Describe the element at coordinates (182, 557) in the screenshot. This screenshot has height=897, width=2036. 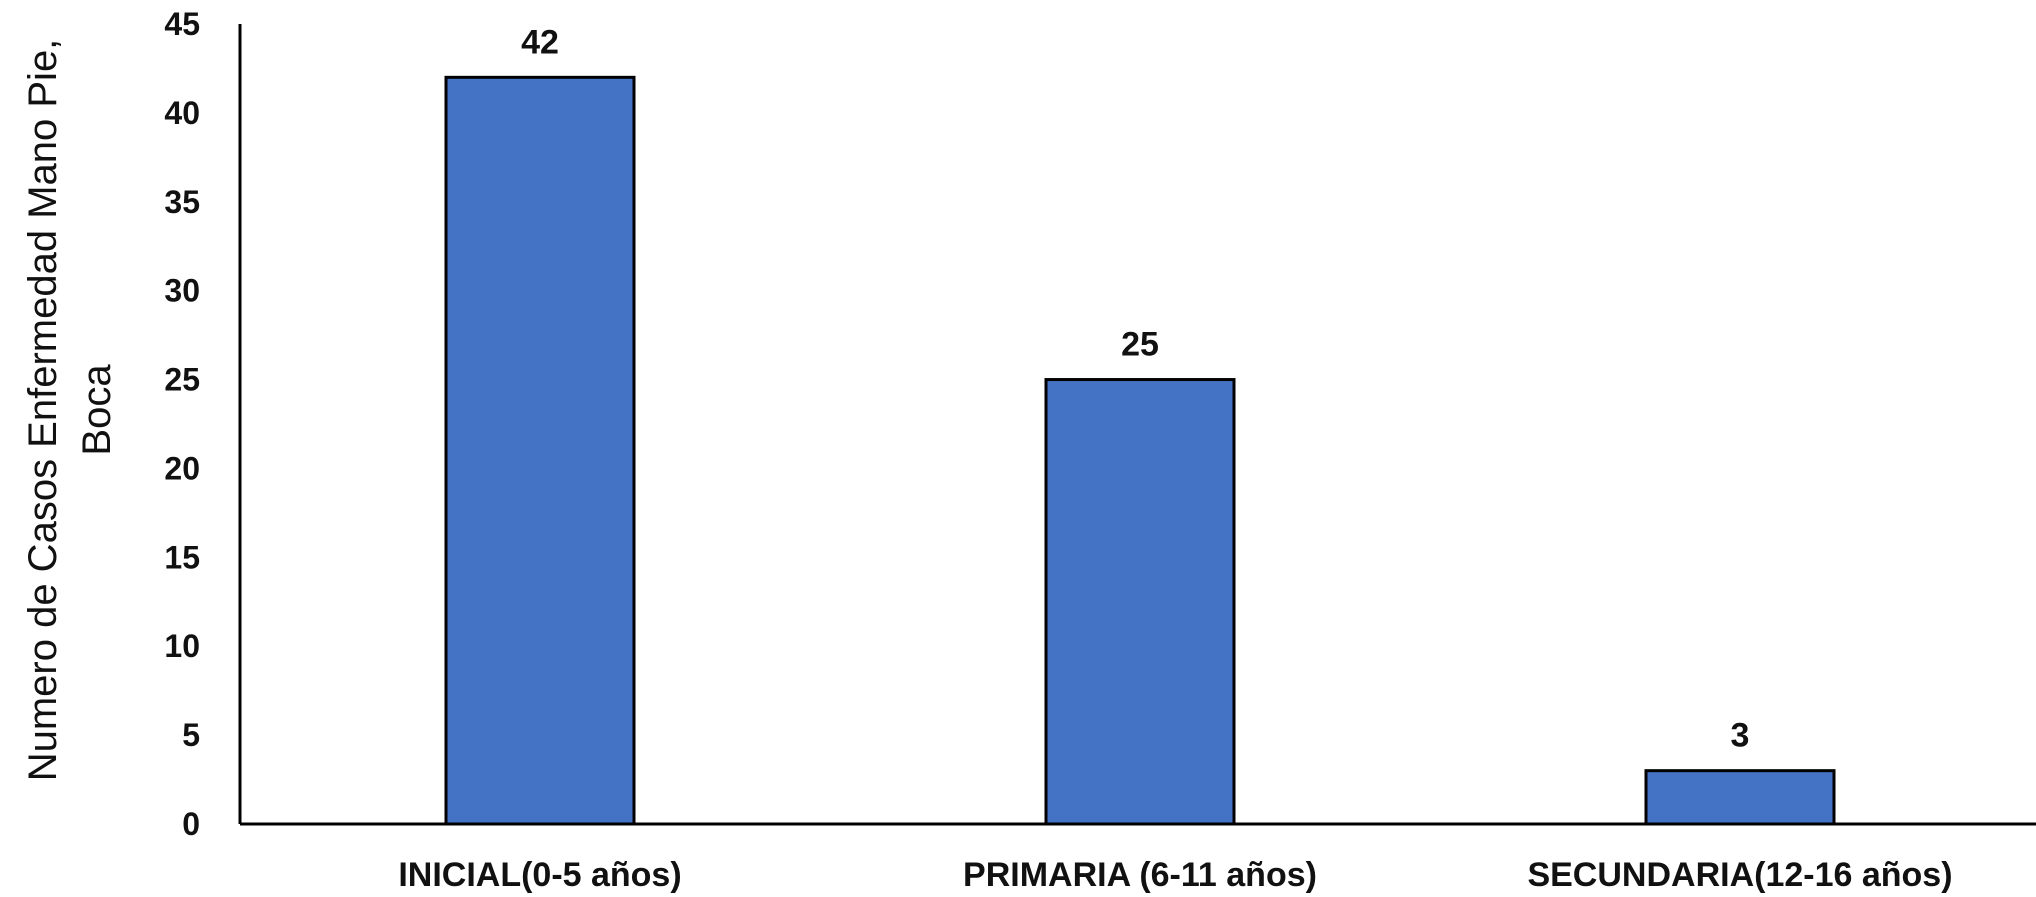
I see `y-tick-label: 15` at that location.